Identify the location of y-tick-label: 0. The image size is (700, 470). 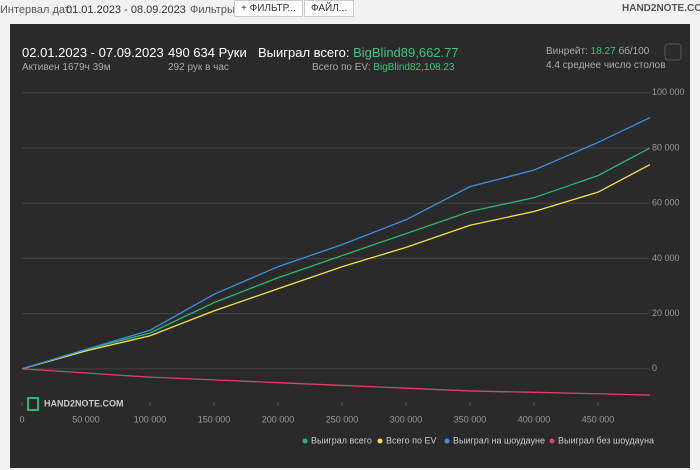
(654, 368).